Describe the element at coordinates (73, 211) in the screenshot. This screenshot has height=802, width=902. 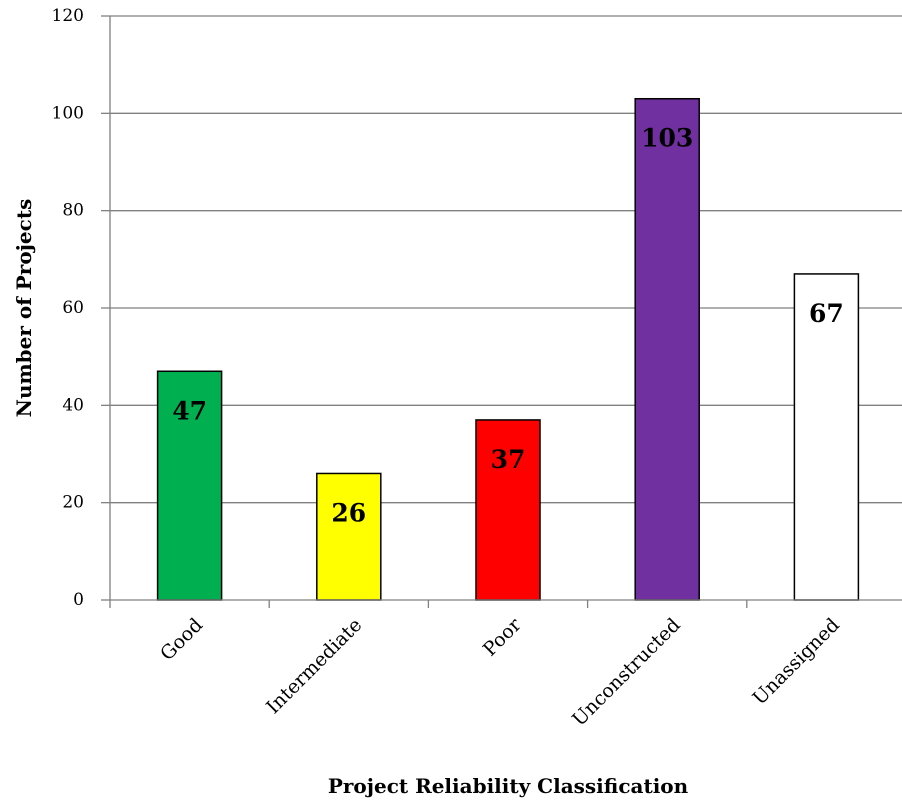
I see `y-tick-label: 80` at that location.